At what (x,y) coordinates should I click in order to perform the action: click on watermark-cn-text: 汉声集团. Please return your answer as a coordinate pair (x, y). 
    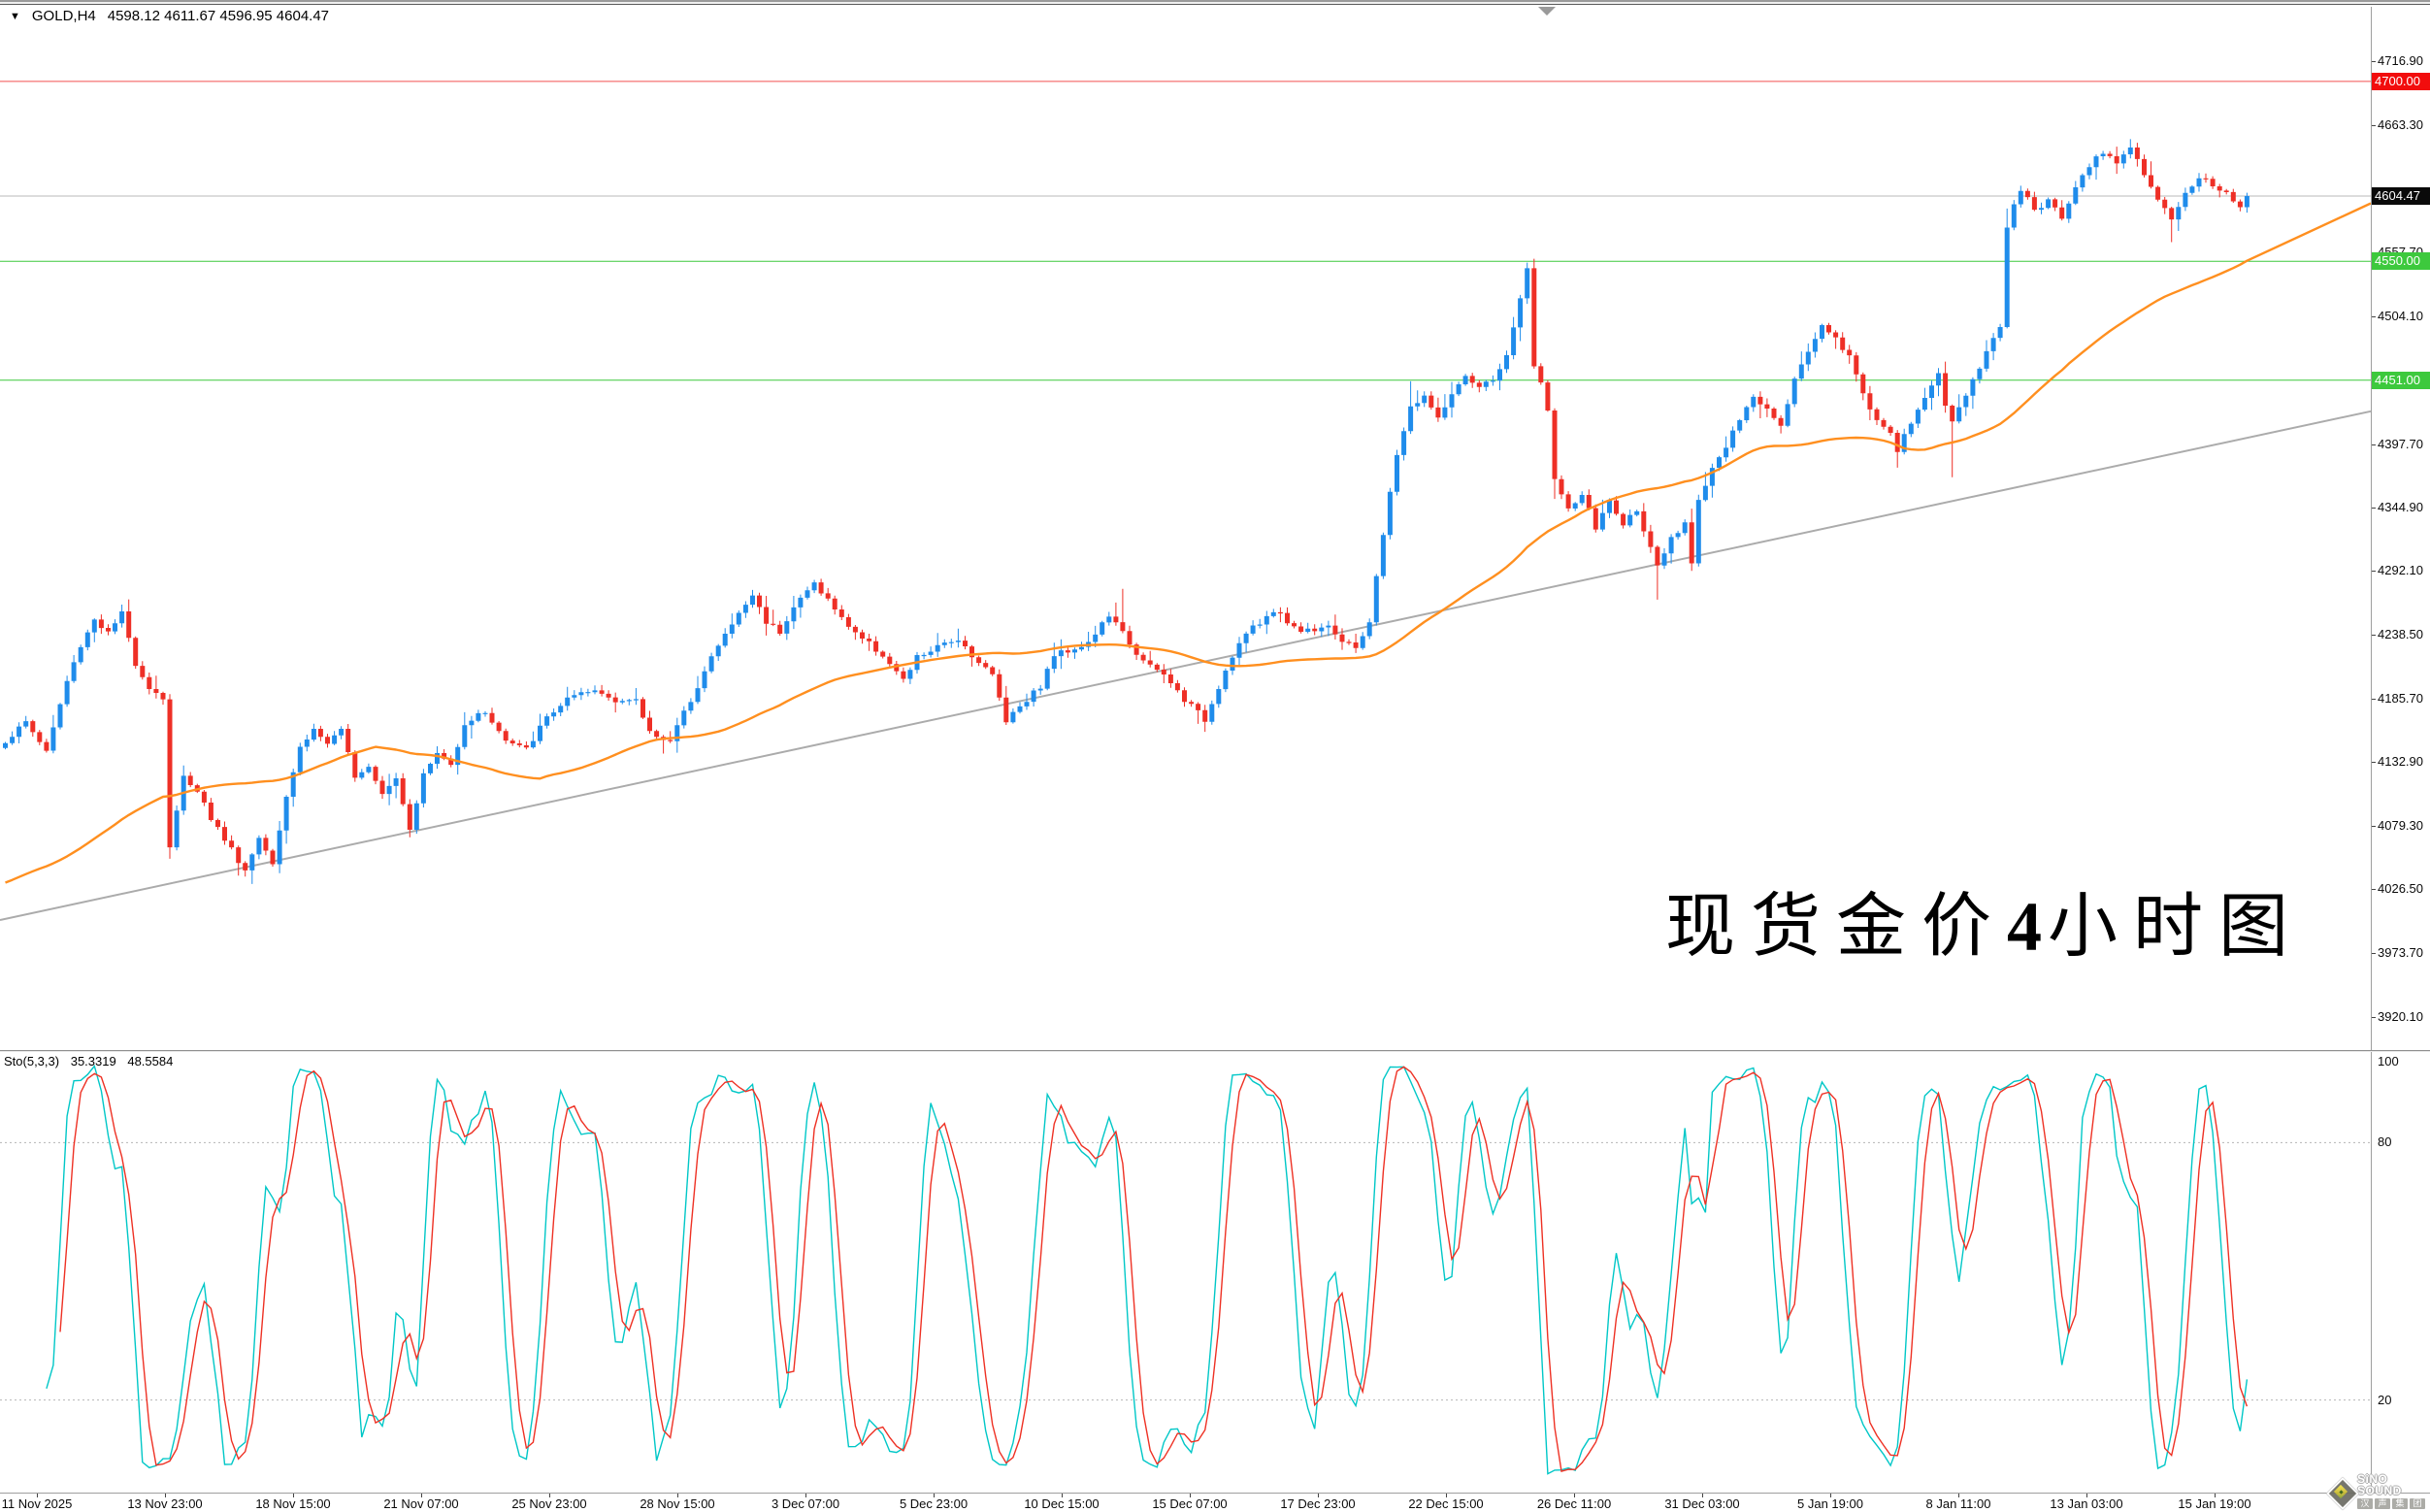
    Looking at the image, I should click on (2393, 1504).